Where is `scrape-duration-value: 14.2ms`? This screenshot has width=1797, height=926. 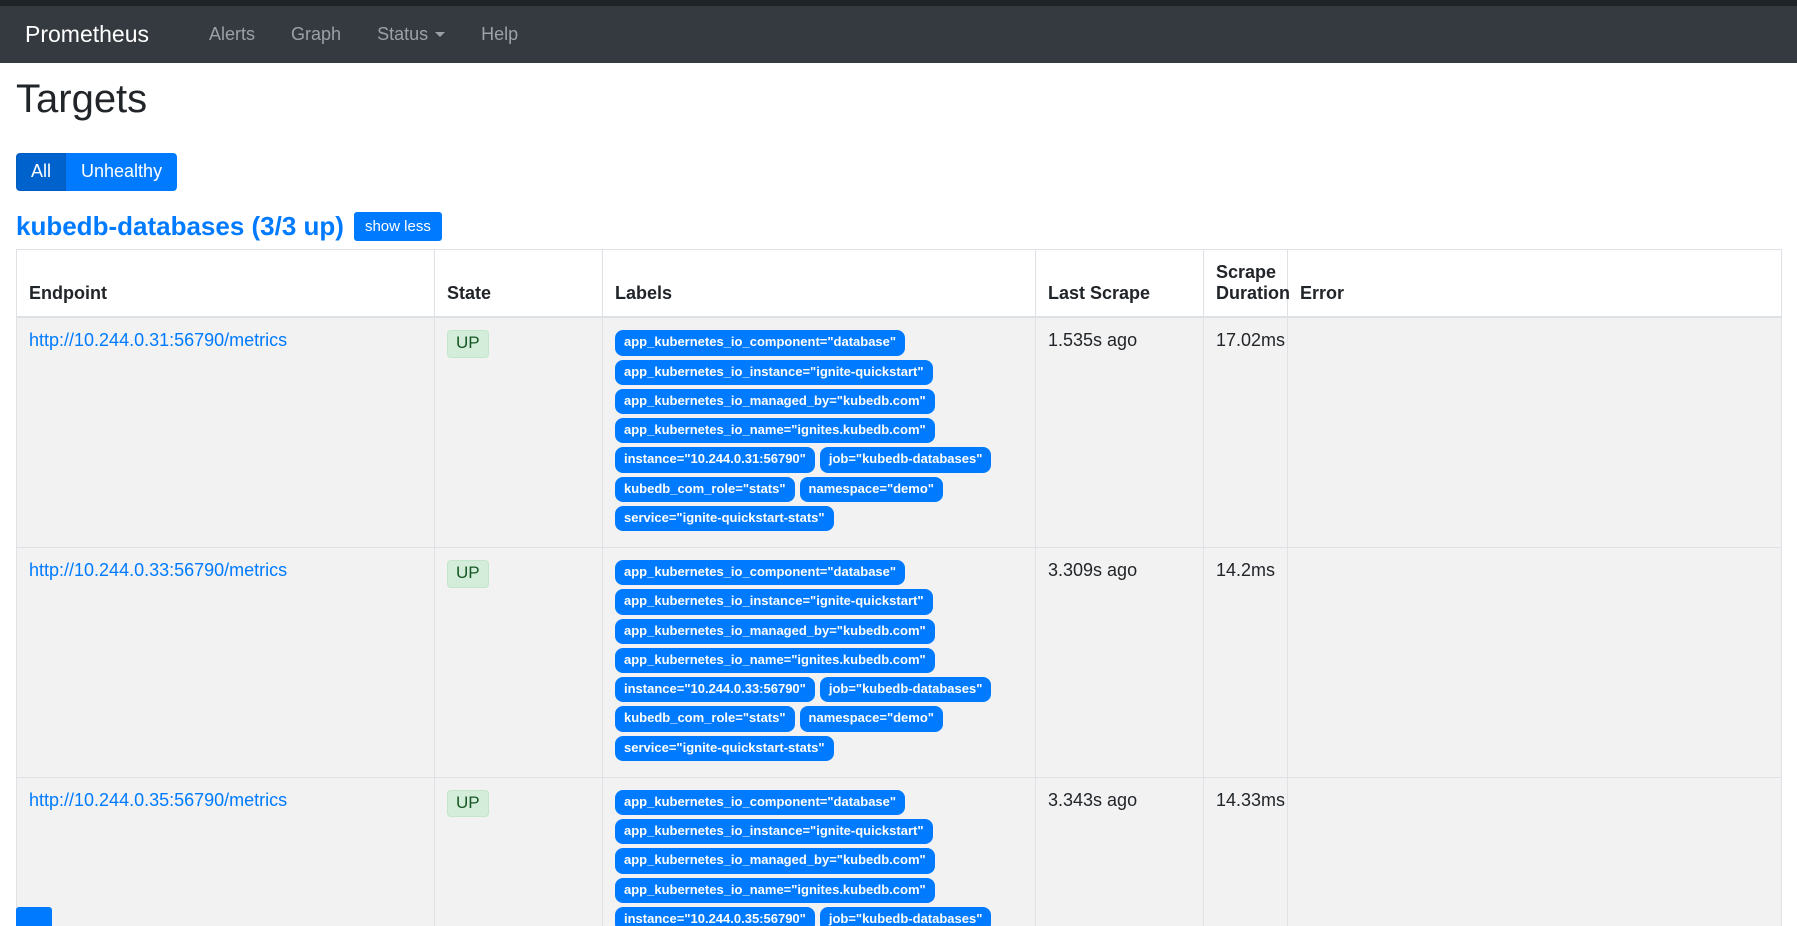 scrape-duration-value: 14.2ms is located at coordinates (1245, 662).